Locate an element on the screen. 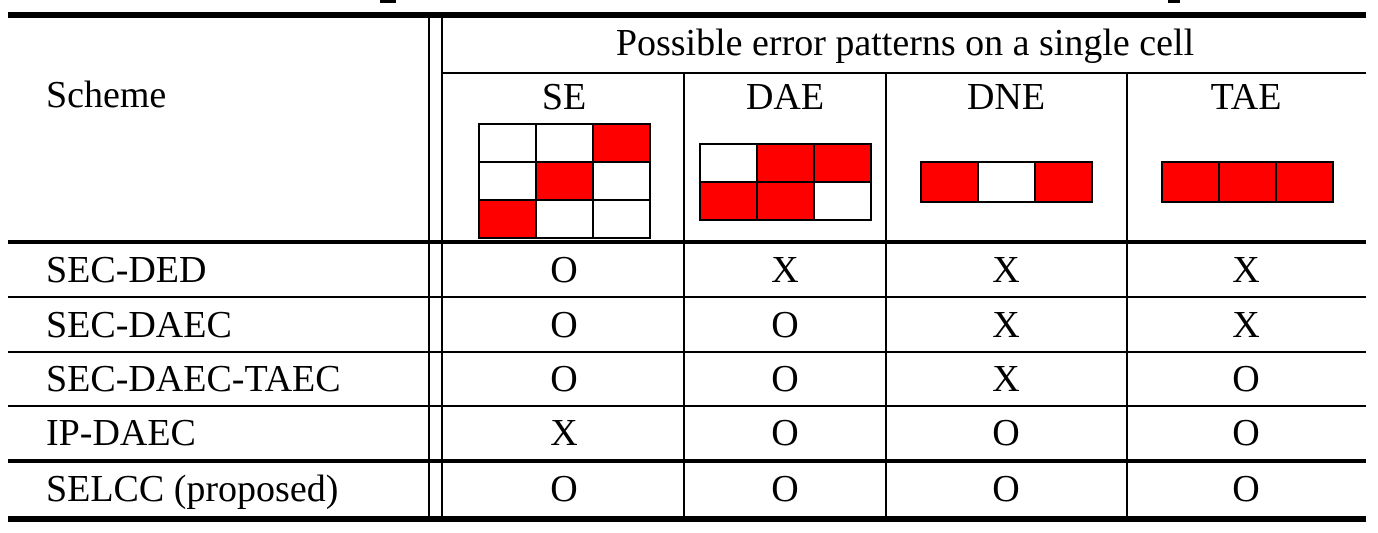 This screenshot has width=1378, height=533. group-header: Possible error patterns on a single cell is located at coordinates (905, 43).